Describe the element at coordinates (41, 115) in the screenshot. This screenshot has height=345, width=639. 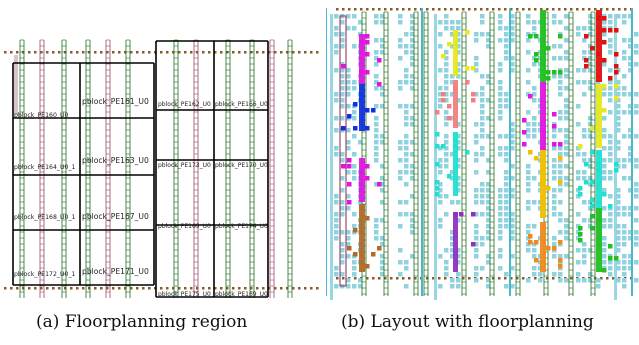
I see `pblock-label: pblock_PE160_U0` at that location.